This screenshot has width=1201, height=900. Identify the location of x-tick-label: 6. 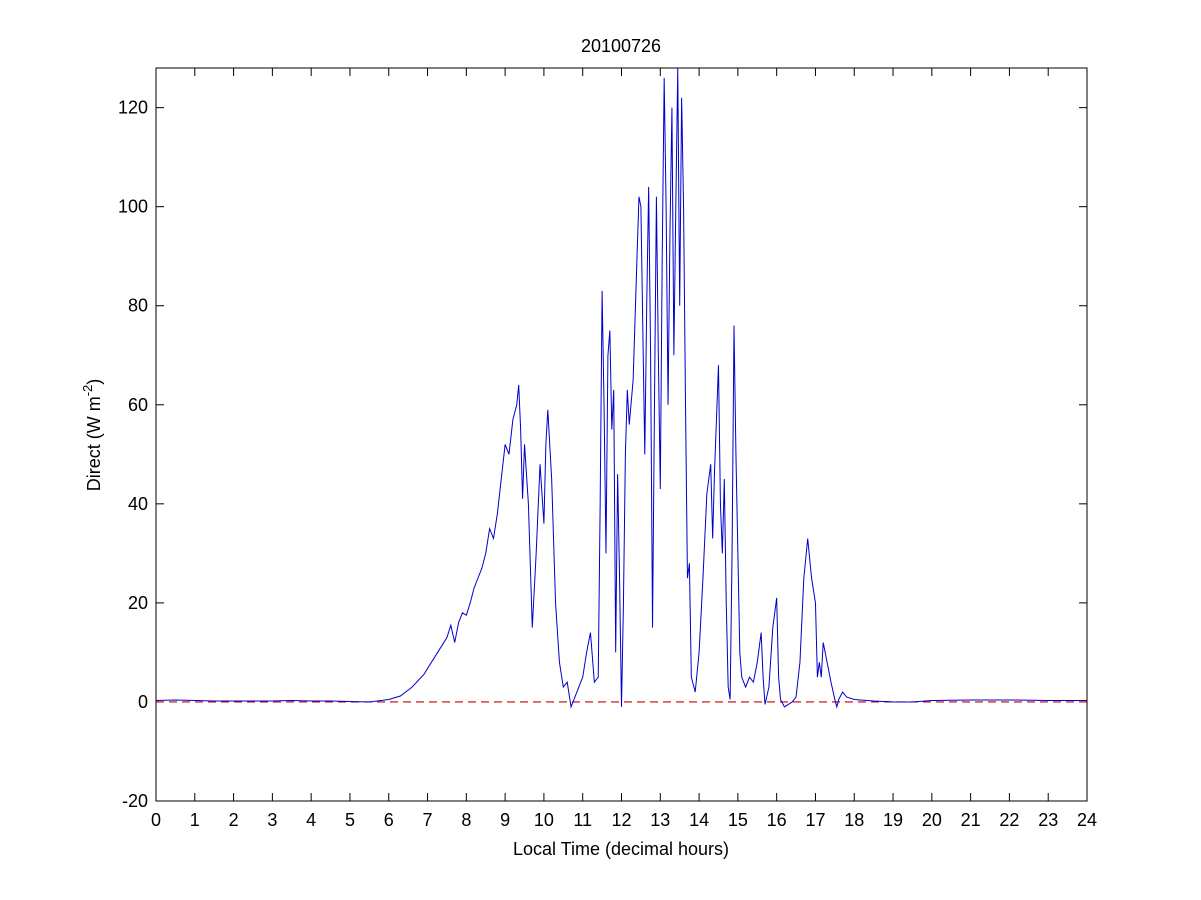
(389, 820).